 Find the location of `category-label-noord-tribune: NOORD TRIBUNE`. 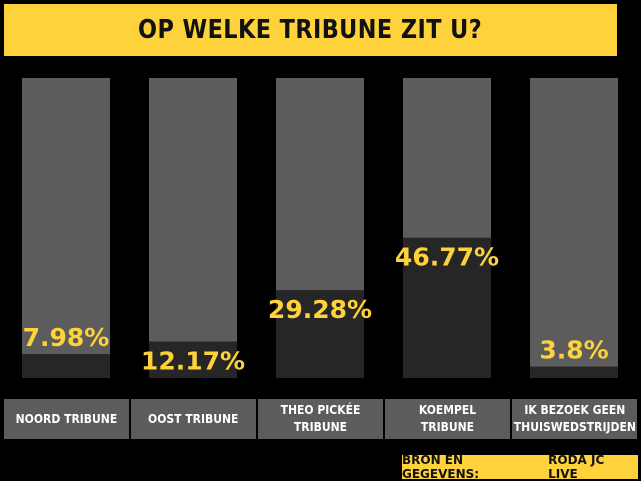

category-label-noord-tribune: NOORD TRIBUNE is located at coordinates (66, 419).